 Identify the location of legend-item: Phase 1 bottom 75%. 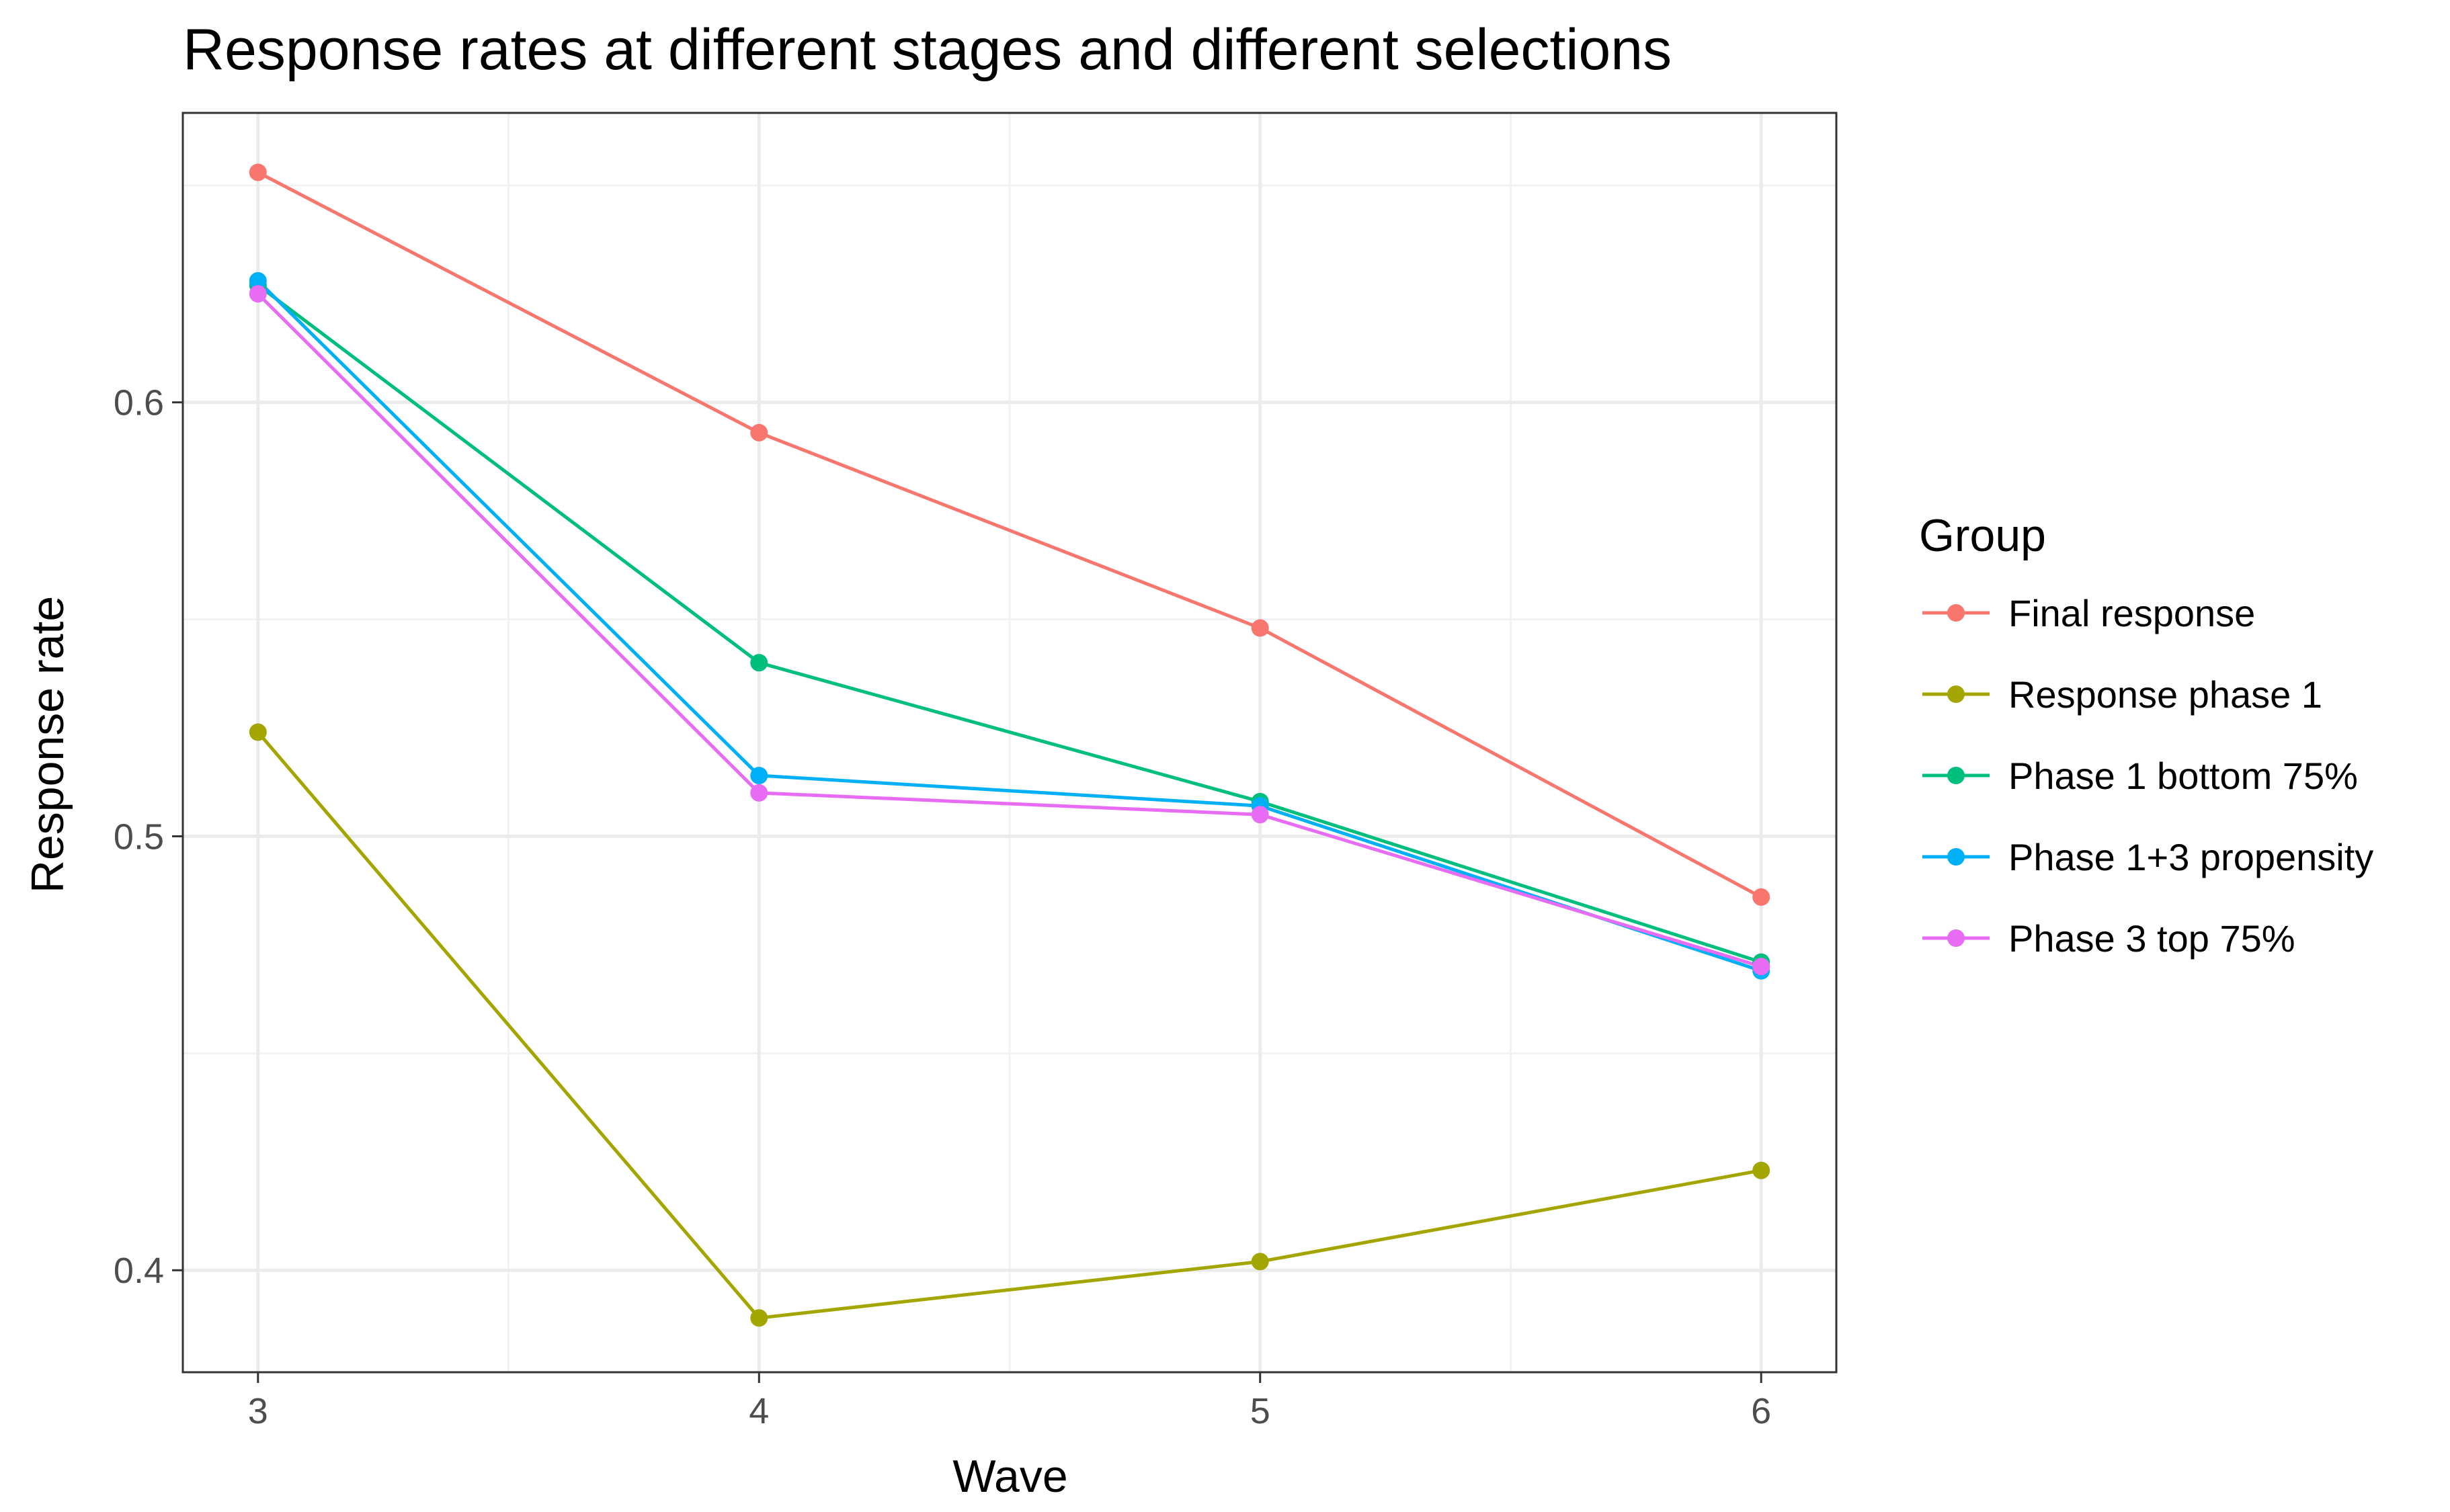
(2140, 776).